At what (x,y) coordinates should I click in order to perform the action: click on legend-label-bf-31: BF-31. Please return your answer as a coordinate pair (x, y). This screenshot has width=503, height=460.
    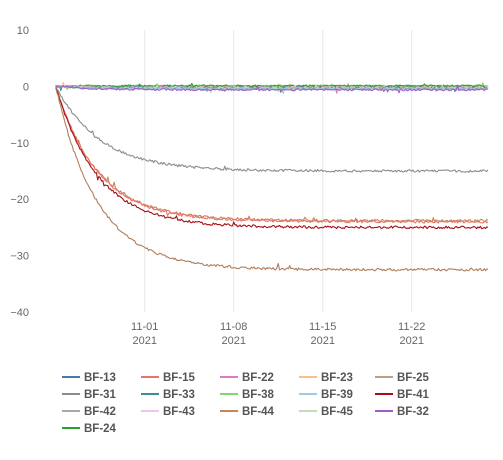
    Looking at the image, I should click on (100, 395).